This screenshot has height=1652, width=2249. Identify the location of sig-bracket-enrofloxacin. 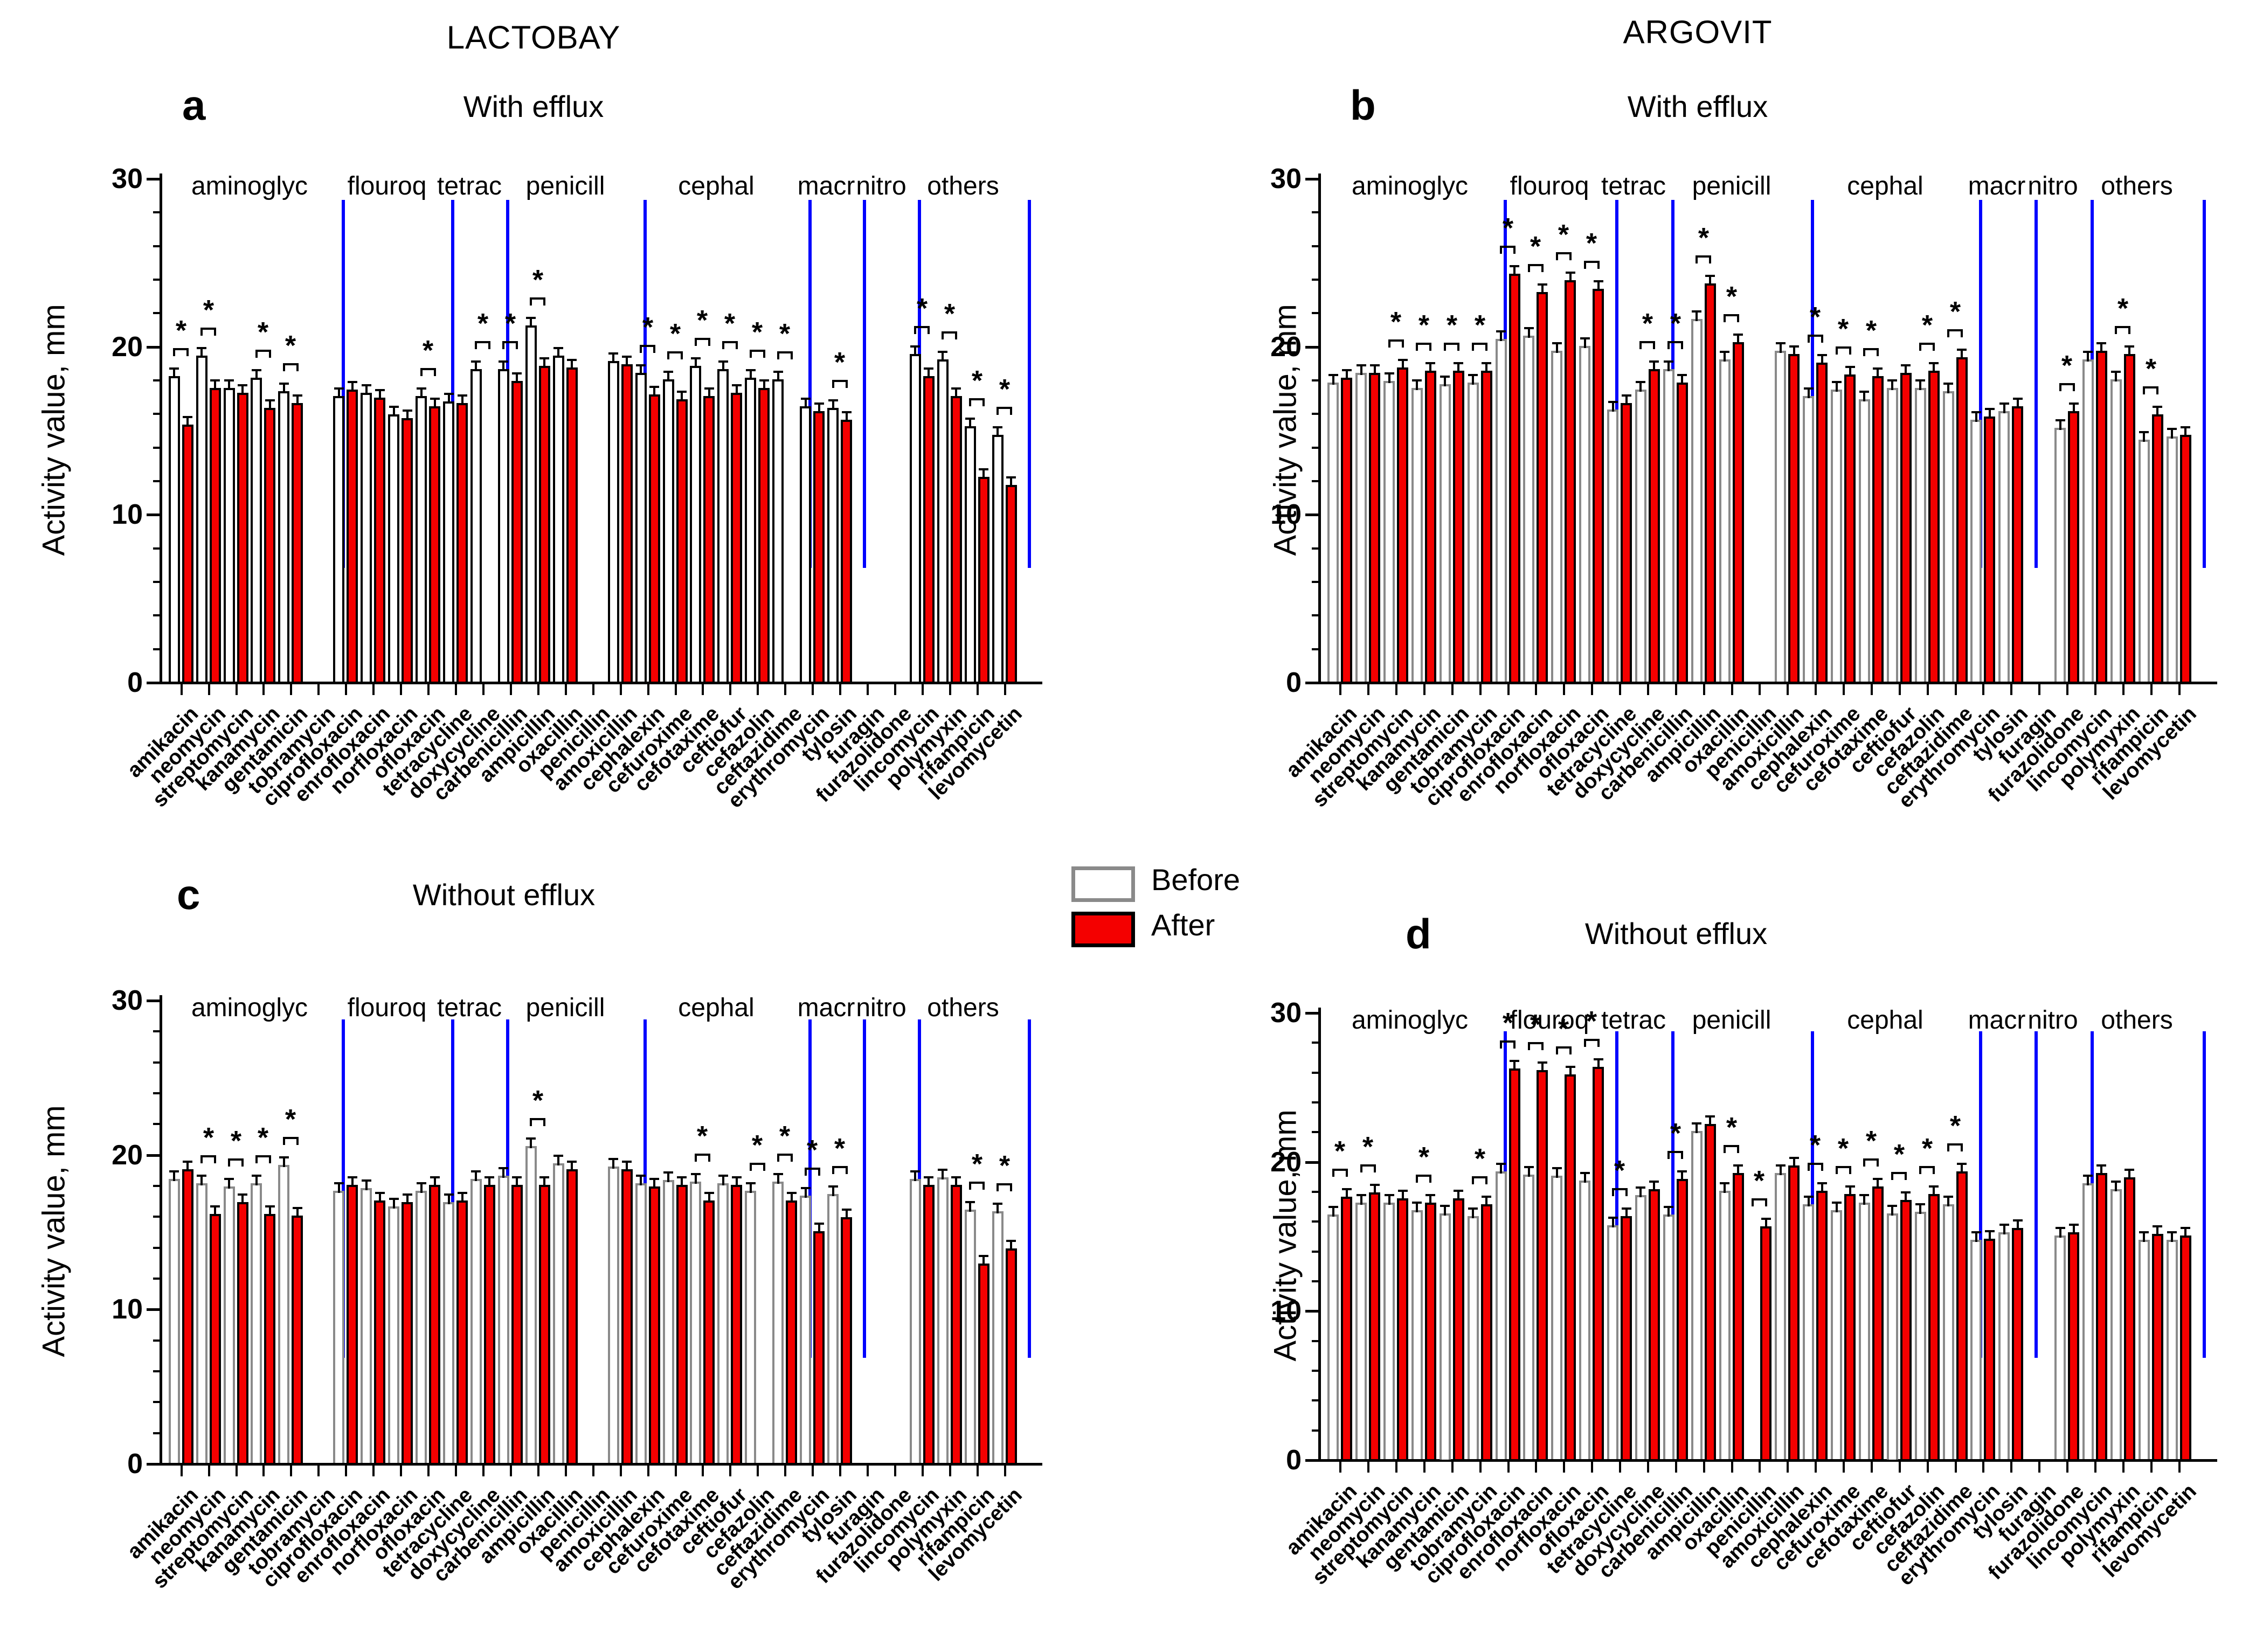
(1536, 265).